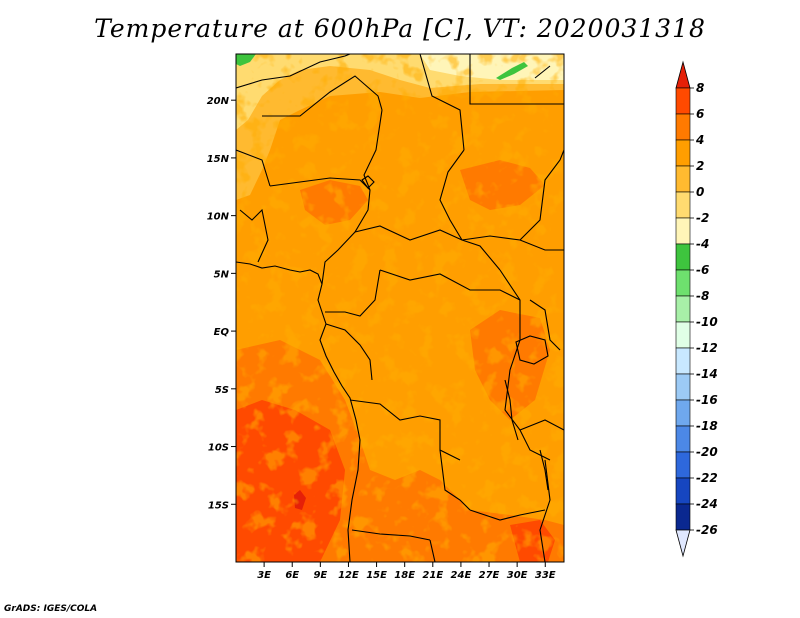 Image resolution: width=800 pixels, height=618 pixels. What do you see at coordinates (707, 478) in the screenshot?
I see `colorbar-level-label: -22` at bounding box center [707, 478].